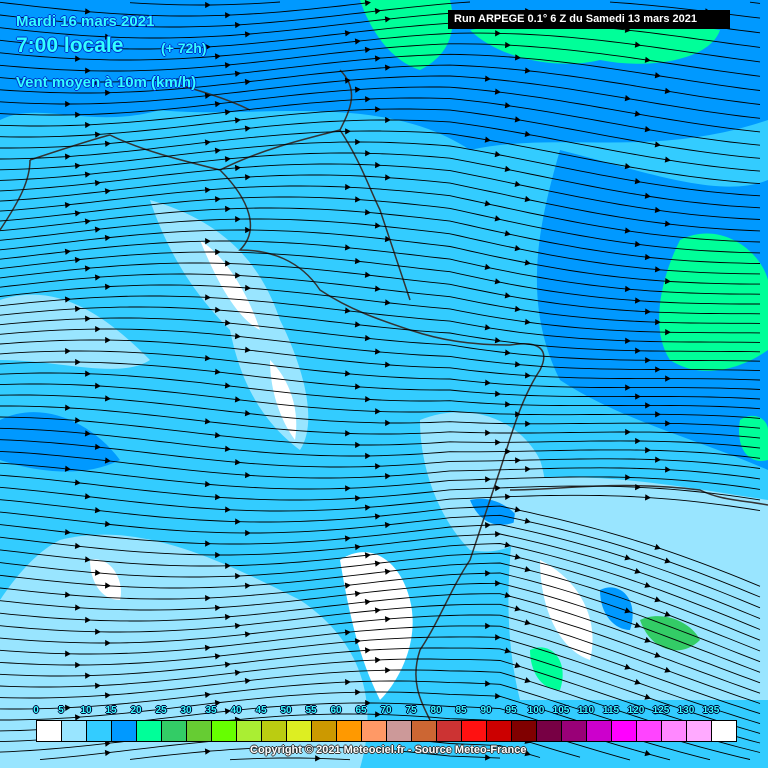  I want to click on legend-label: 50, so click(286, 710).